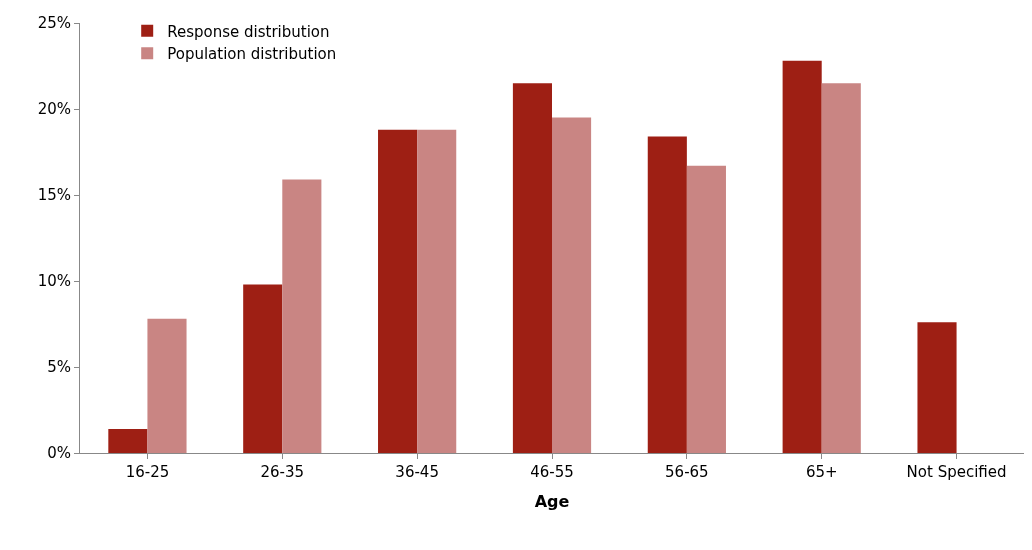 The height and width of the screenshot is (550, 1032). I want to click on legend-label: Response distribution, so click(248, 31).